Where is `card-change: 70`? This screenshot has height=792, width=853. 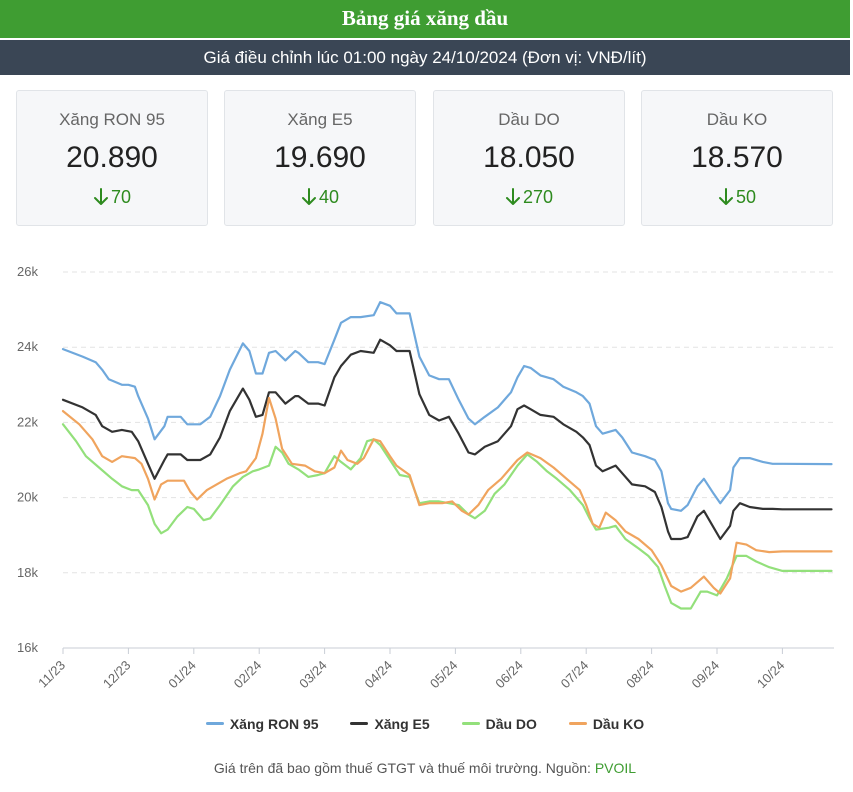 card-change: 70 is located at coordinates (112, 197).